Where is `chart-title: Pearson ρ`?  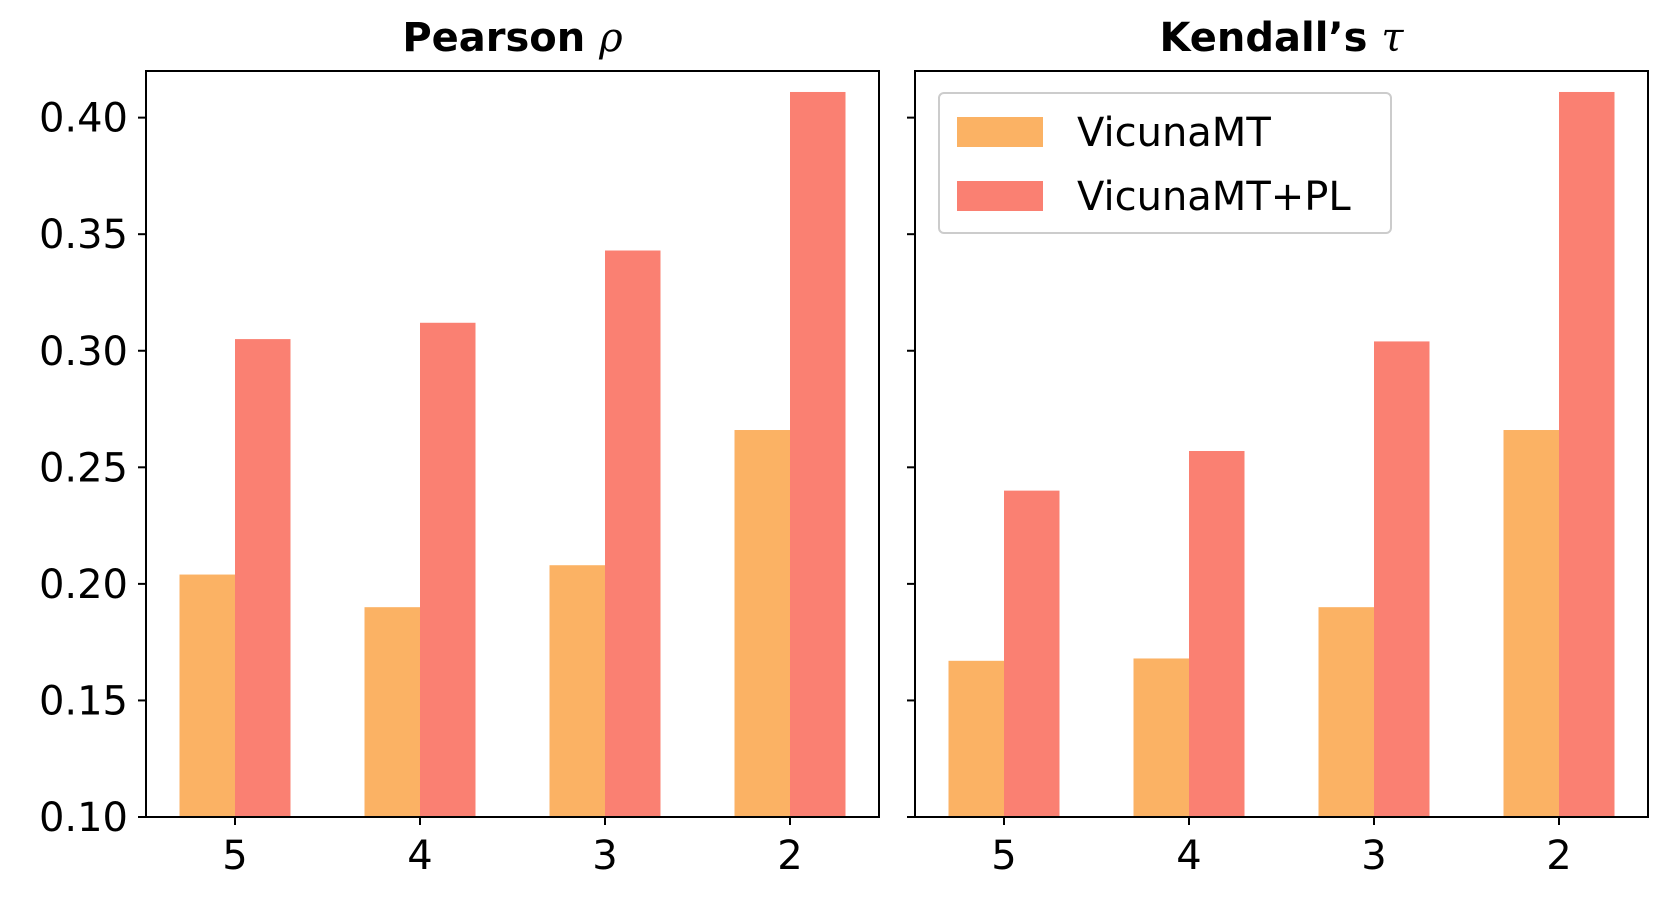
chart-title: Pearson ρ is located at coordinates (512, 38).